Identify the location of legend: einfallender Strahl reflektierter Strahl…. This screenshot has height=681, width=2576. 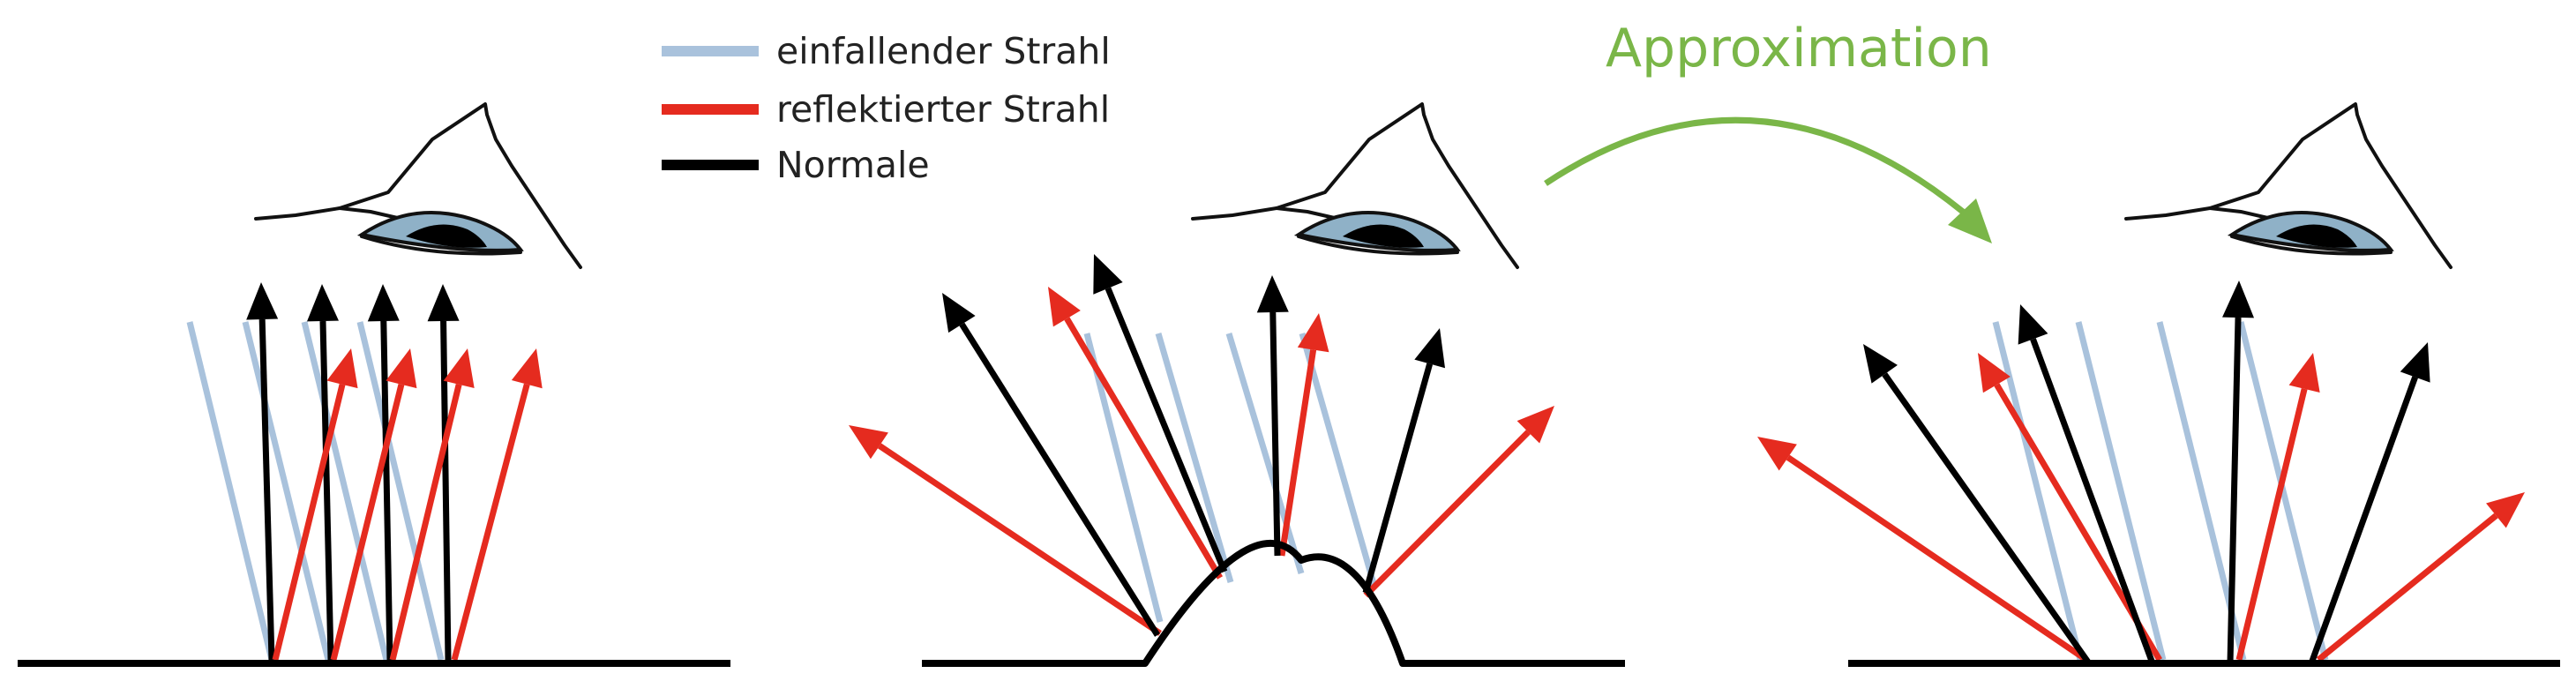
(887, 108).